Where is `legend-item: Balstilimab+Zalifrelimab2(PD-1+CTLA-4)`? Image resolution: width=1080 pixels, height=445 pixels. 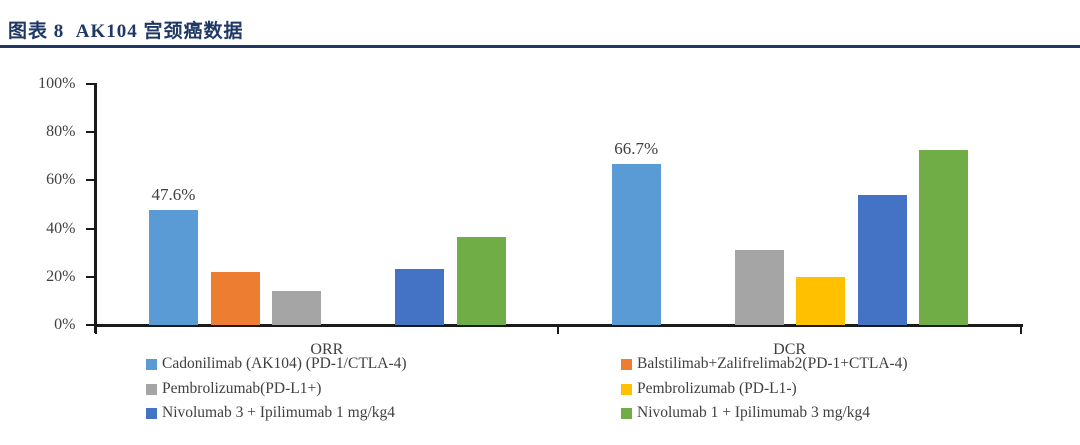 legend-item: Balstilimab+Zalifrelimab2(PD-1+CTLA-4) is located at coordinates (764, 364).